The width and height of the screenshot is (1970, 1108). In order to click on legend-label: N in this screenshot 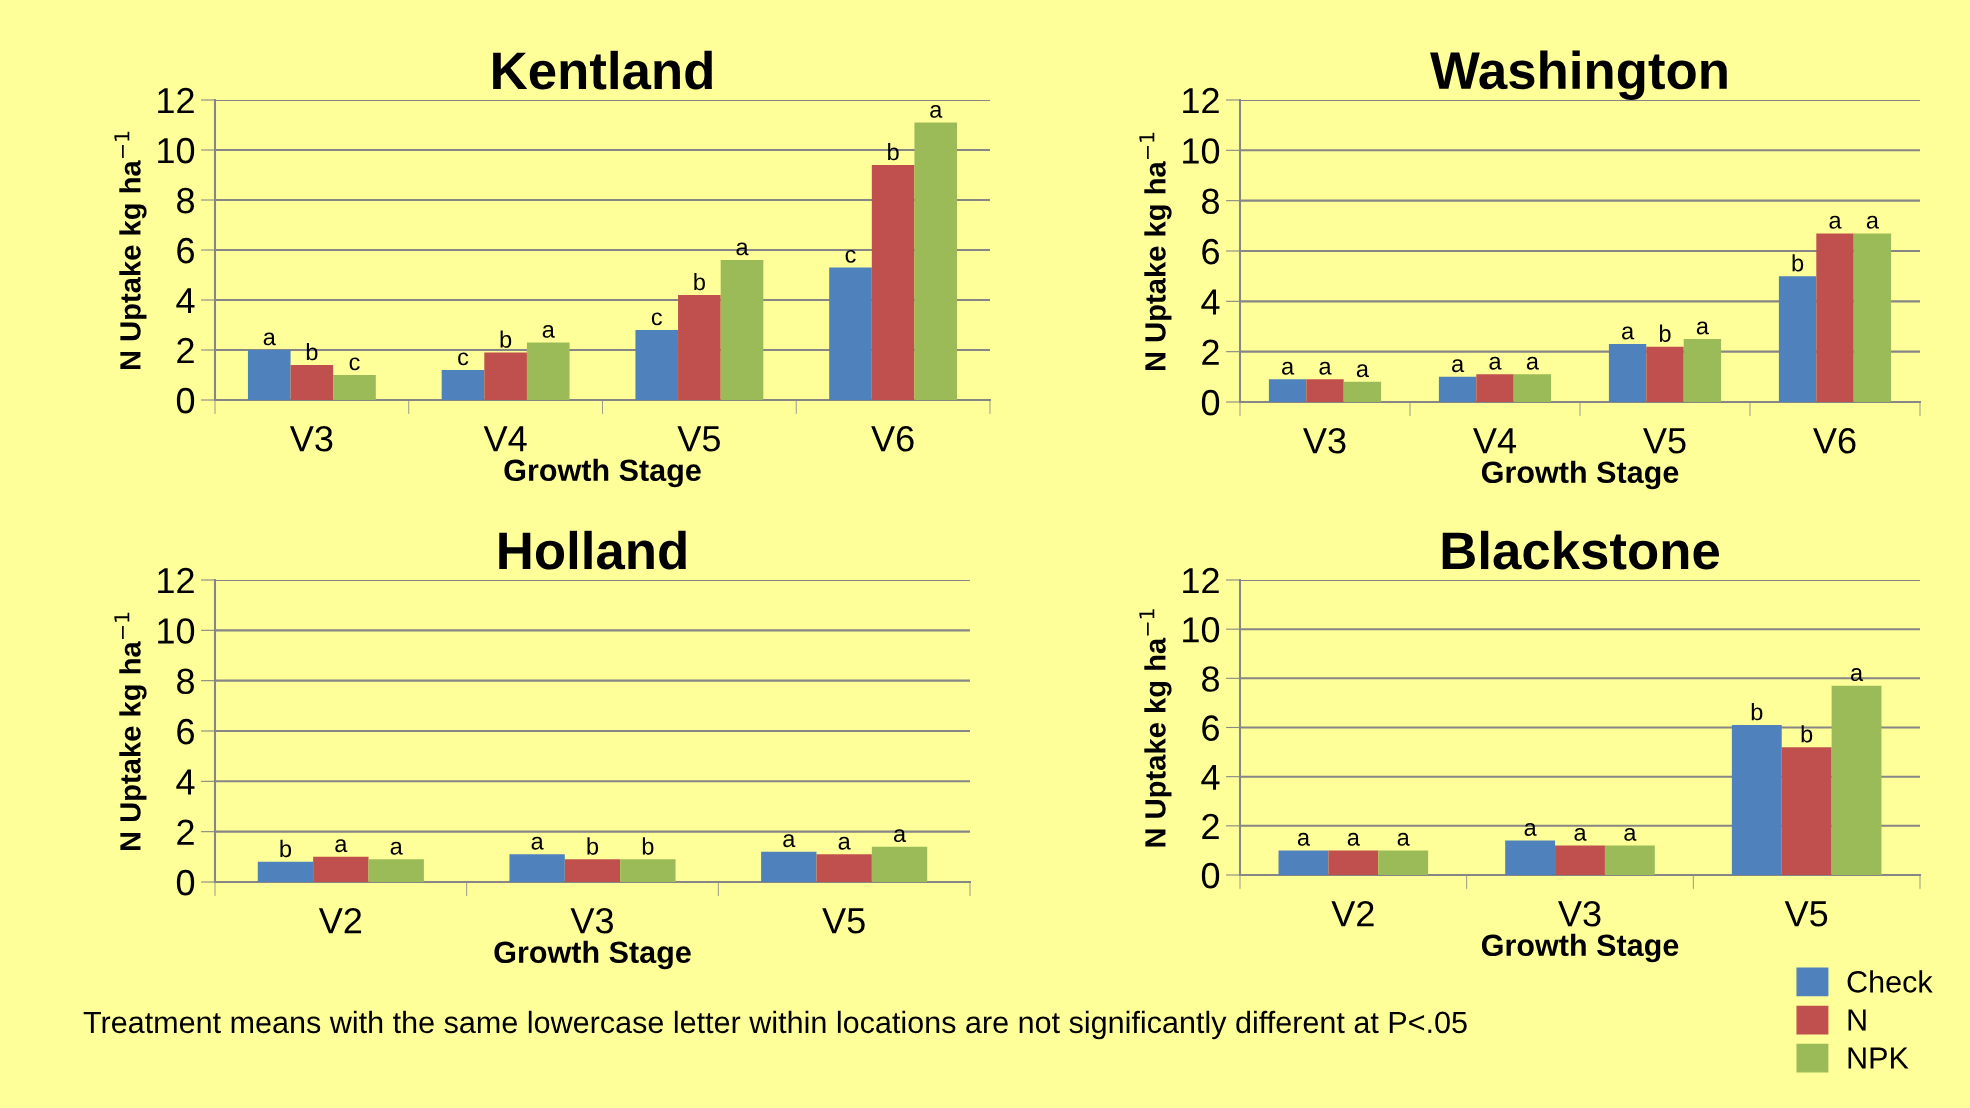, I will do `click(1857, 1020)`.